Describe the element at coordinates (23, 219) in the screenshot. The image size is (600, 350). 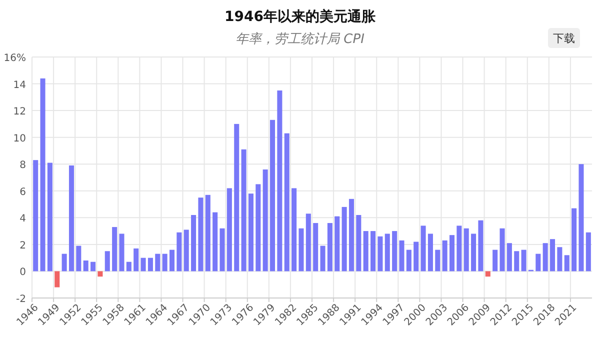
I see `y-tick-label: 4` at that location.